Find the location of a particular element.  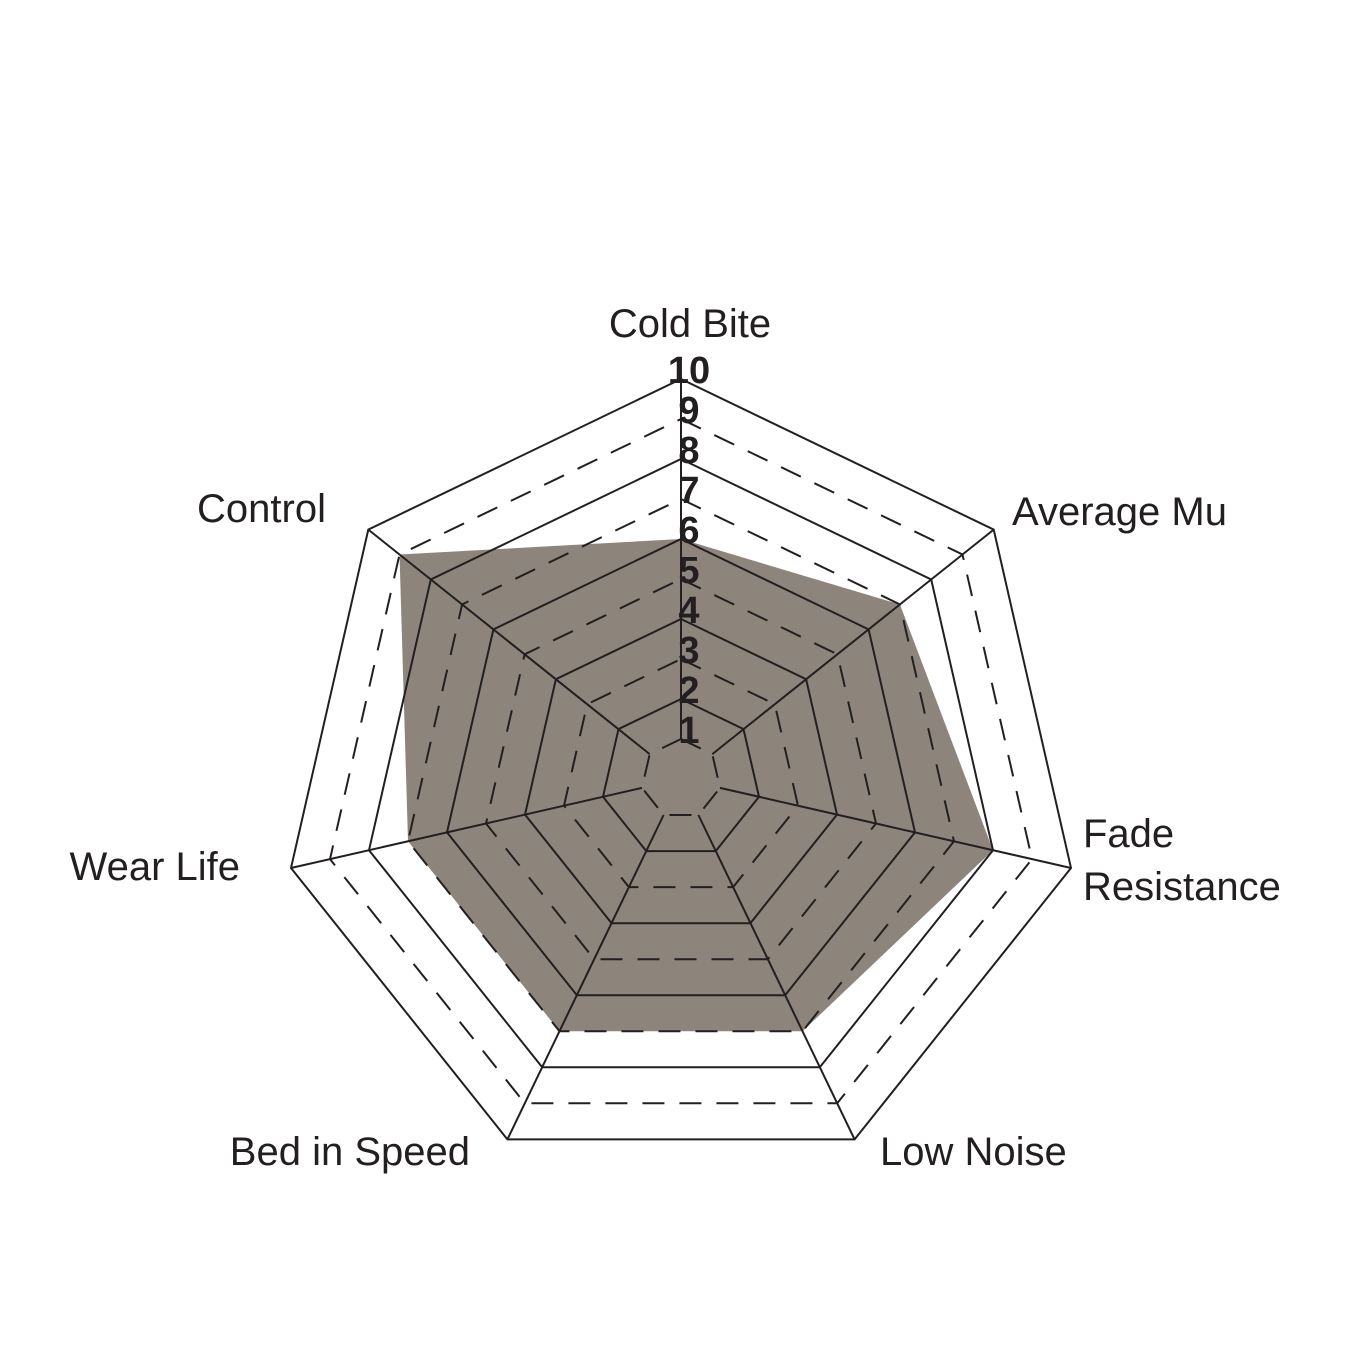

axis-label-fade-resistance-line-2: Resistance is located at coordinates (1182, 887).